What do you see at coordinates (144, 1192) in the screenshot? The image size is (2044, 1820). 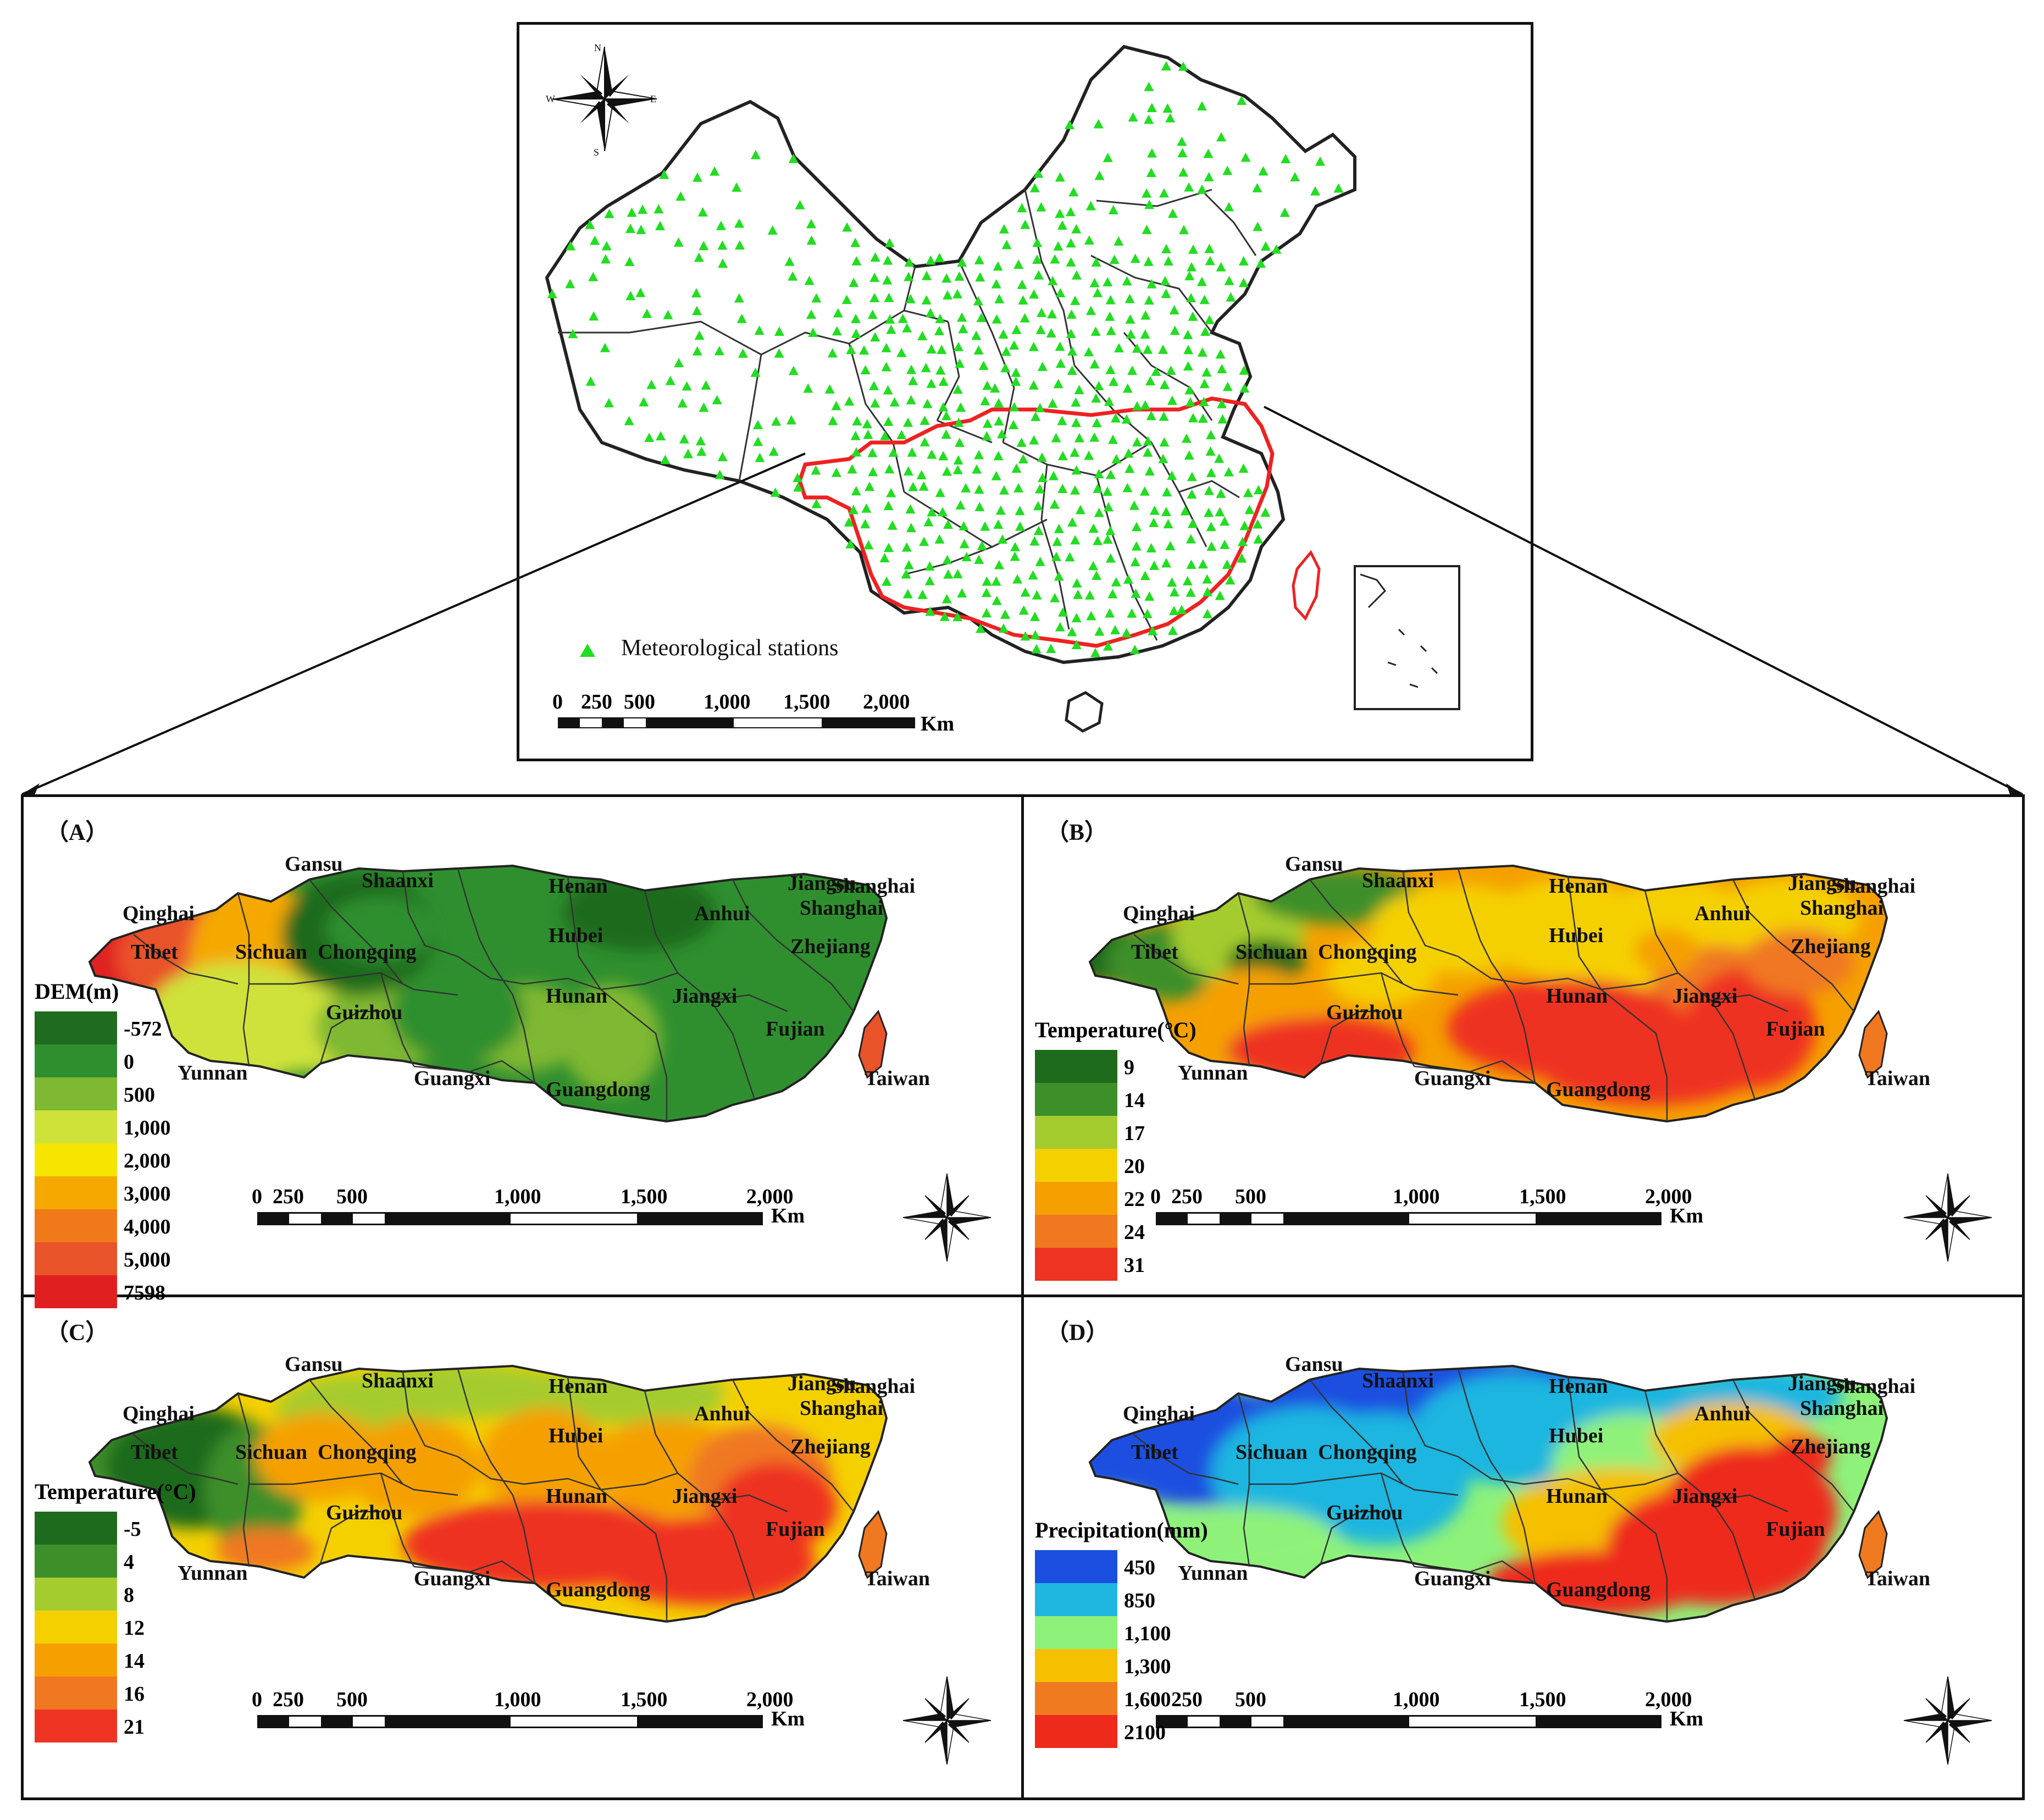 I see `legend-item: 3,000` at bounding box center [144, 1192].